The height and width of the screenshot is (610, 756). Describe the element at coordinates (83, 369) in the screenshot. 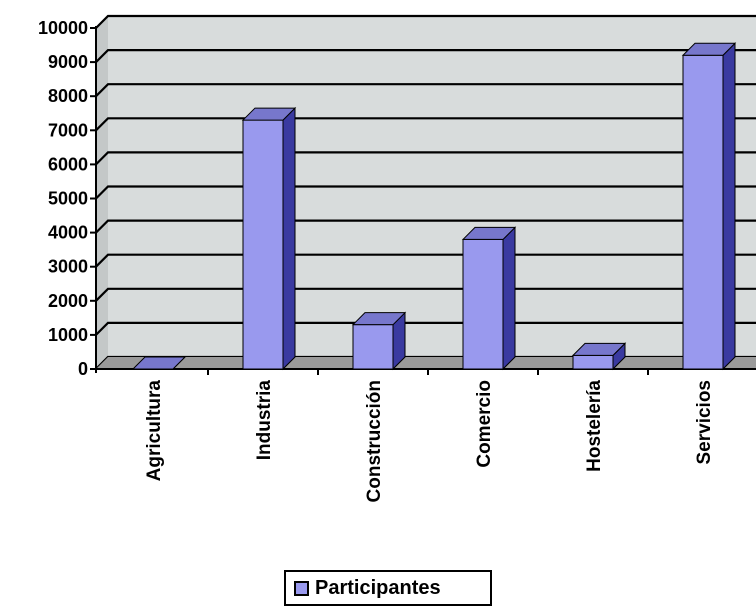

I see `y-tick-label: 0` at that location.